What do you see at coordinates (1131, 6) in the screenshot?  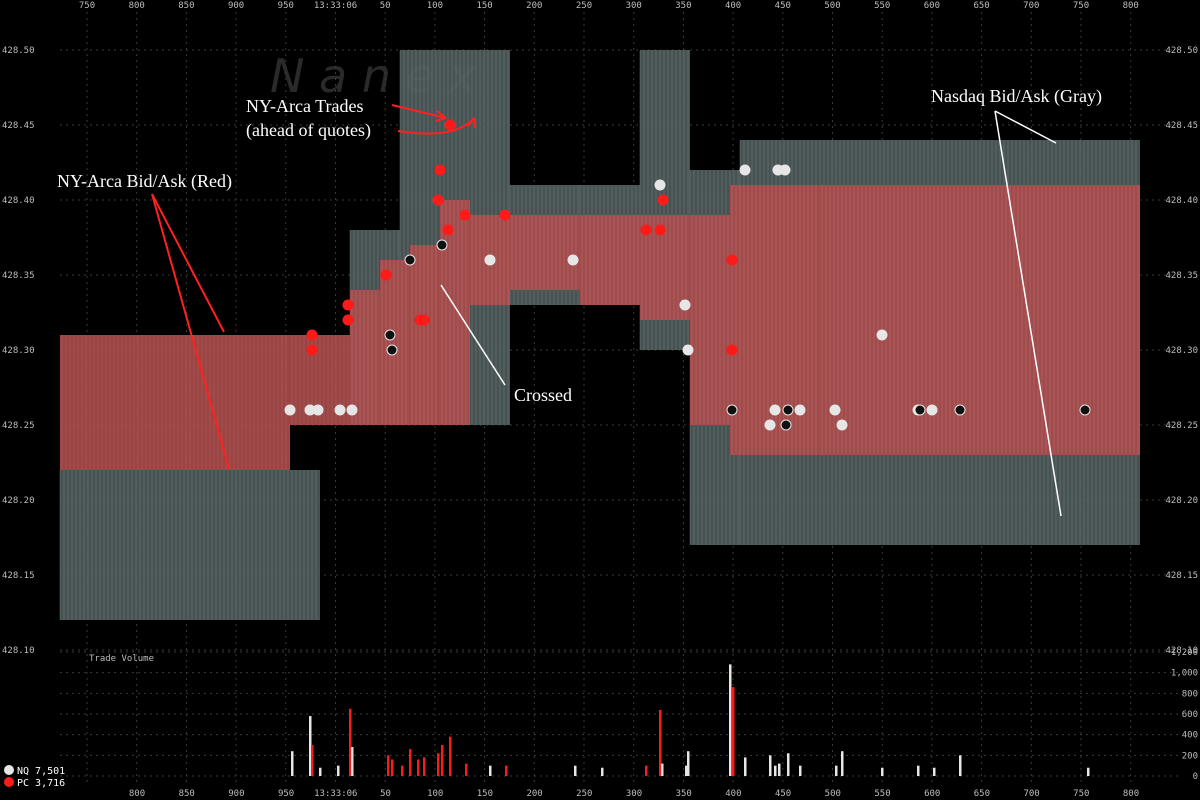 I see `x-tick-top: 800` at bounding box center [1131, 6].